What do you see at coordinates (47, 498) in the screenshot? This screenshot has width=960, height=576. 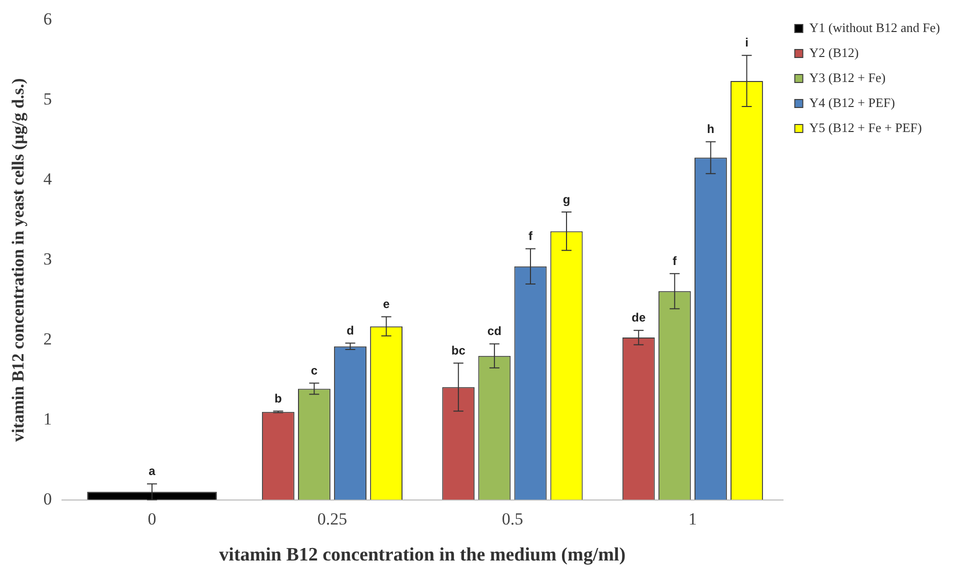 I see `y-tick-label: 0` at bounding box center [47, 498].